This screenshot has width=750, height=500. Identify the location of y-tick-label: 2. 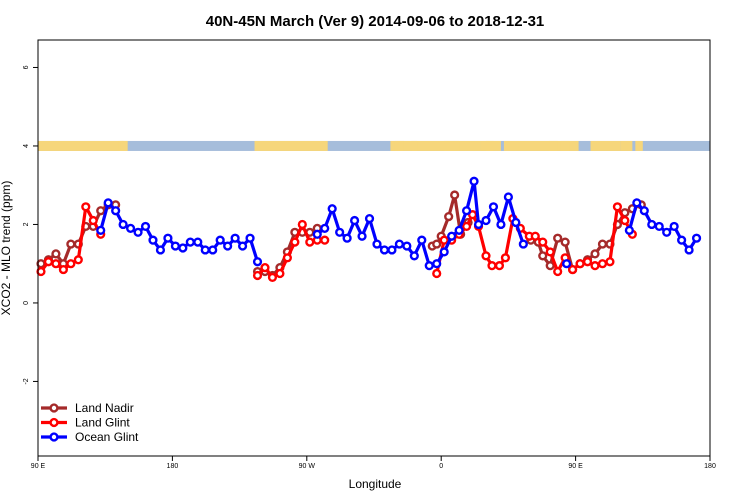
(26, 224).